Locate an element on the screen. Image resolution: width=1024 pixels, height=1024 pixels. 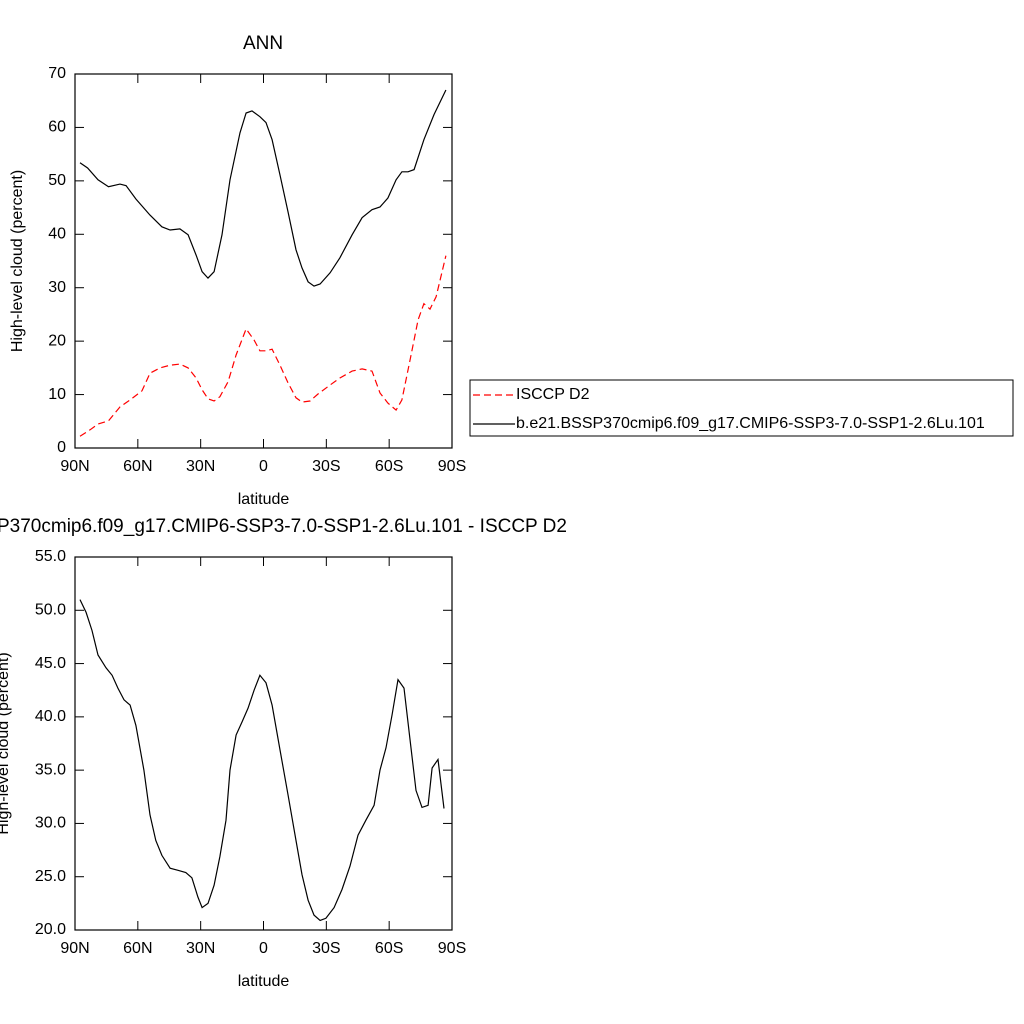
y-tick-label: 10 is located at coordinates (57, 394).